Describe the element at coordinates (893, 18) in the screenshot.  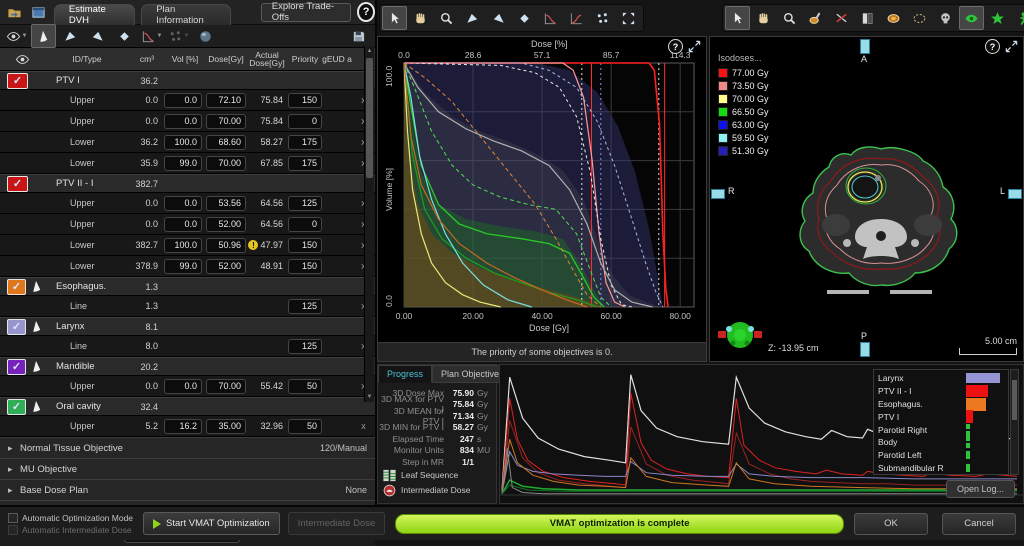
I see `roi-solid-icon` at that location.